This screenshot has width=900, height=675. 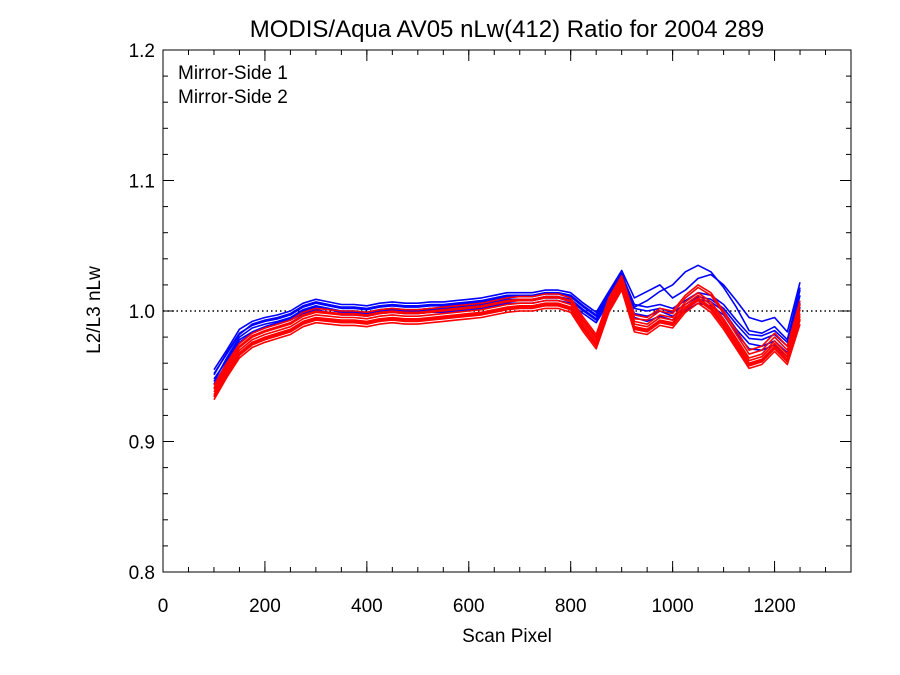 I want to click on x-axis-label: Scan Pixel, so click(x=507, y=636).